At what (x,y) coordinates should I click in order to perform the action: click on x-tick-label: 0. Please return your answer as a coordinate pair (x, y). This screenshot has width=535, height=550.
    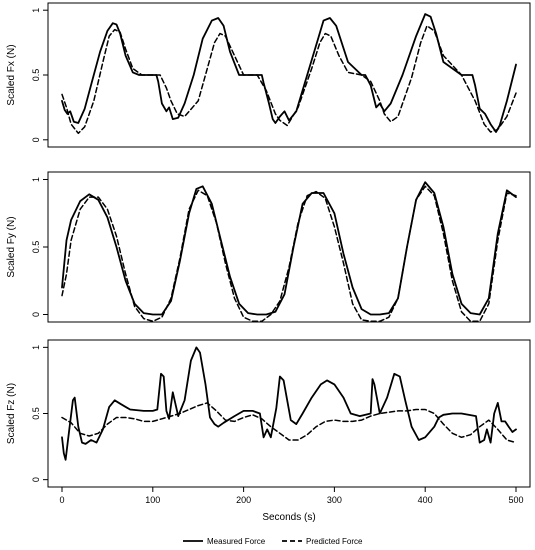
    Looking at the image, I should click on (61, 500).